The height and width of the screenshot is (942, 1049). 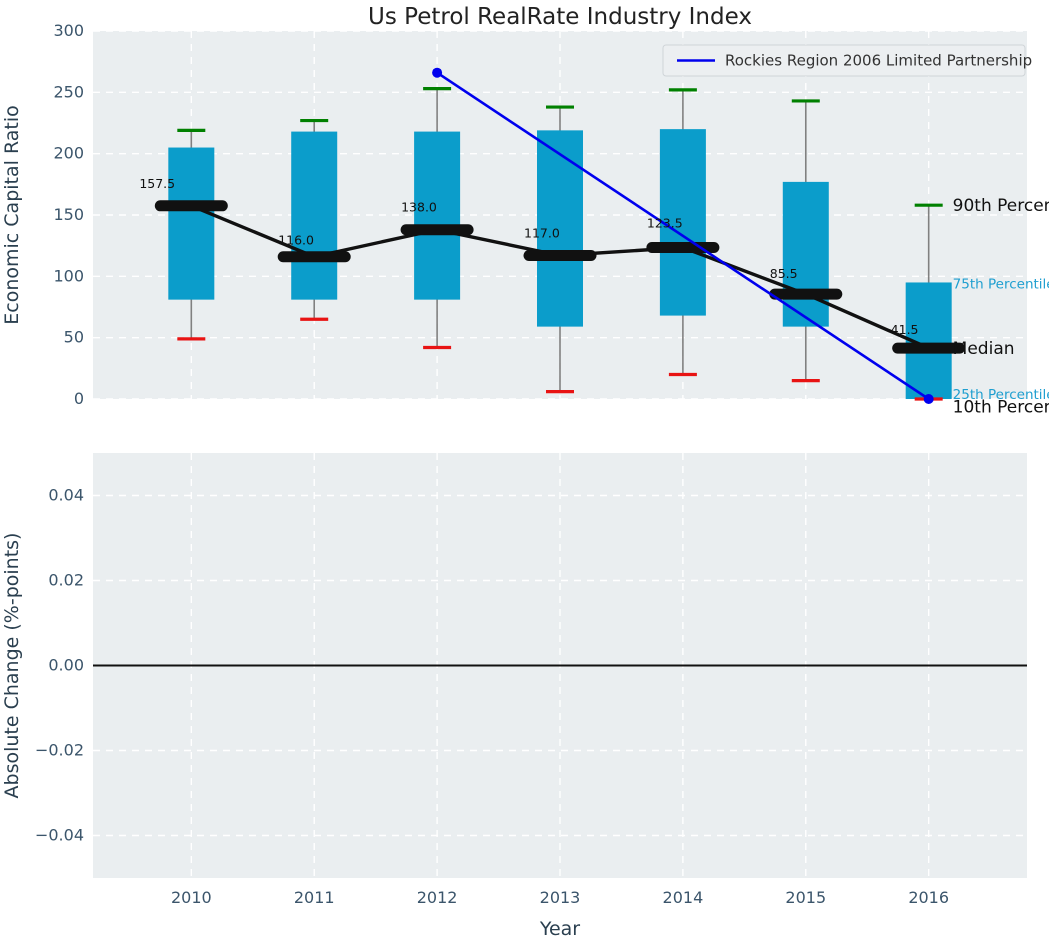 I want to click on annotation-median: Median, so click(x=984, y=349).